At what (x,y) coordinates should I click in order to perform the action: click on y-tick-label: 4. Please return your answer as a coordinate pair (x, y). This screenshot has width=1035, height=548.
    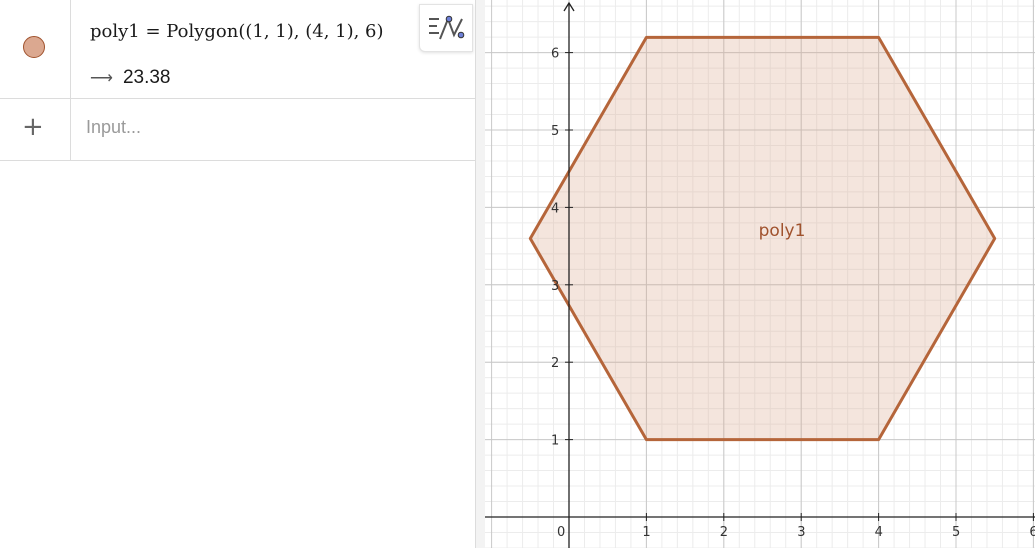
    Looking at the image, I should click on (555, 208).